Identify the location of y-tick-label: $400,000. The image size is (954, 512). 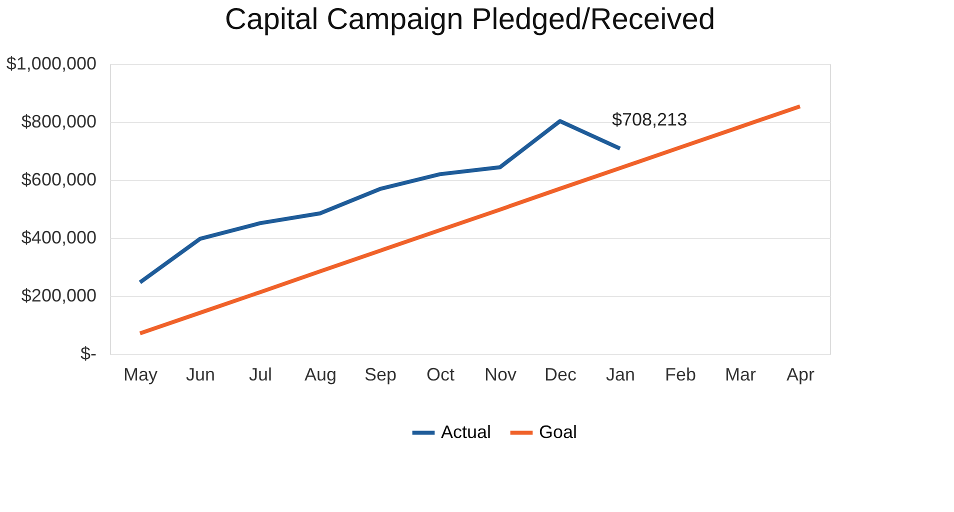
(58, 238).